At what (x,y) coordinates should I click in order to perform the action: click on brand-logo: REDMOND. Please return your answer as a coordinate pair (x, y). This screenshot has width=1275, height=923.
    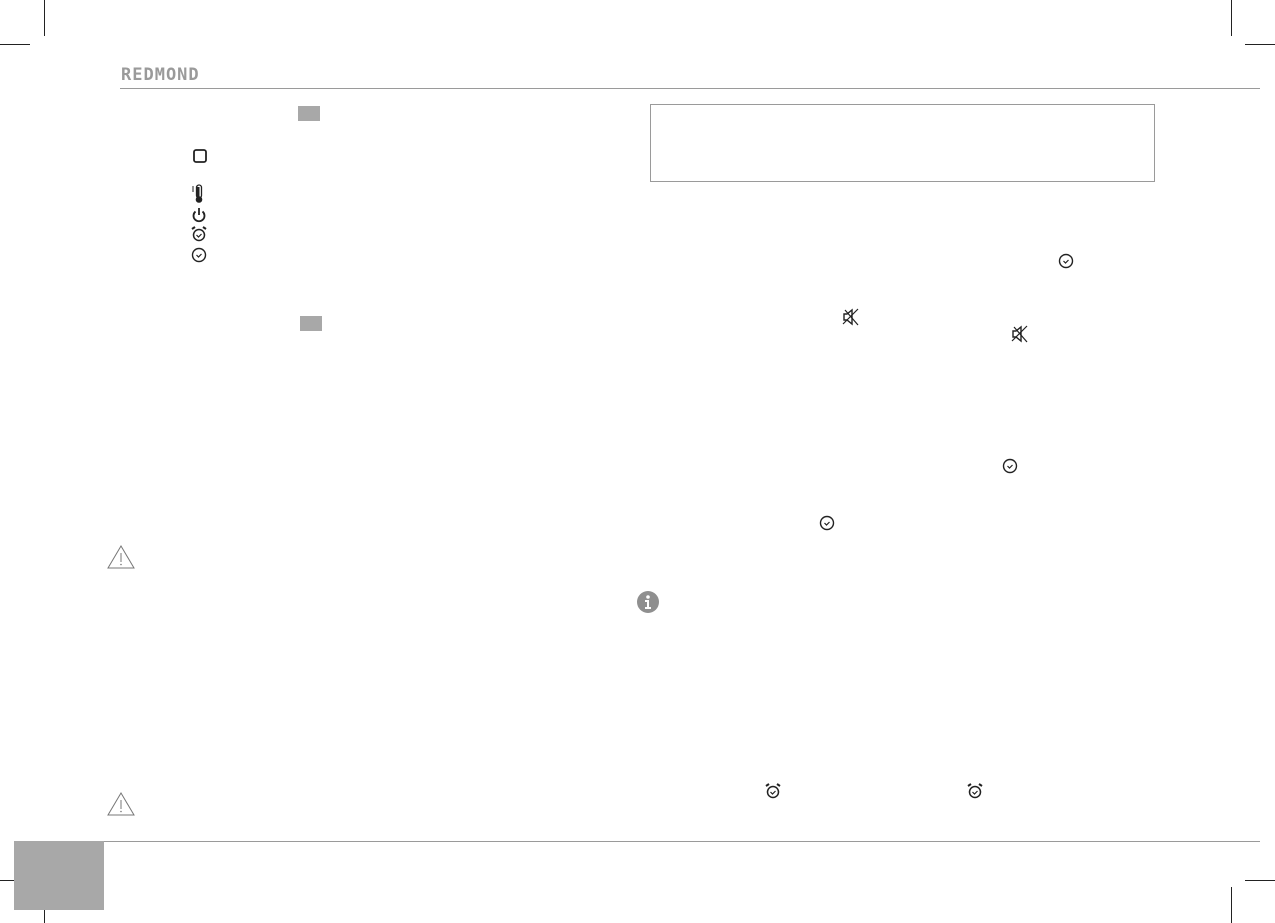
    Looking at the image, I should click on (160, 75).